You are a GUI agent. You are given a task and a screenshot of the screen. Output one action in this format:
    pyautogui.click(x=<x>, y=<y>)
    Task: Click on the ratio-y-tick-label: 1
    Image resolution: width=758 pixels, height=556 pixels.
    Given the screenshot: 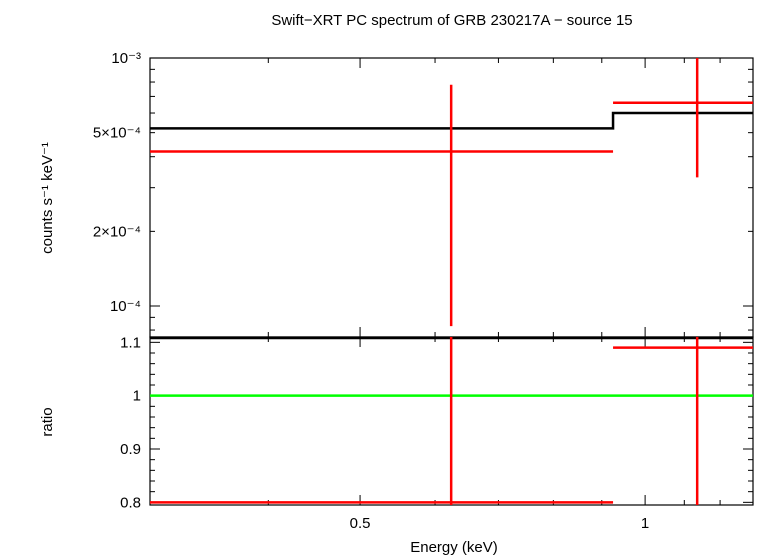 What is the action you would take?
    pyautogui.click(x=137, y=396)
    